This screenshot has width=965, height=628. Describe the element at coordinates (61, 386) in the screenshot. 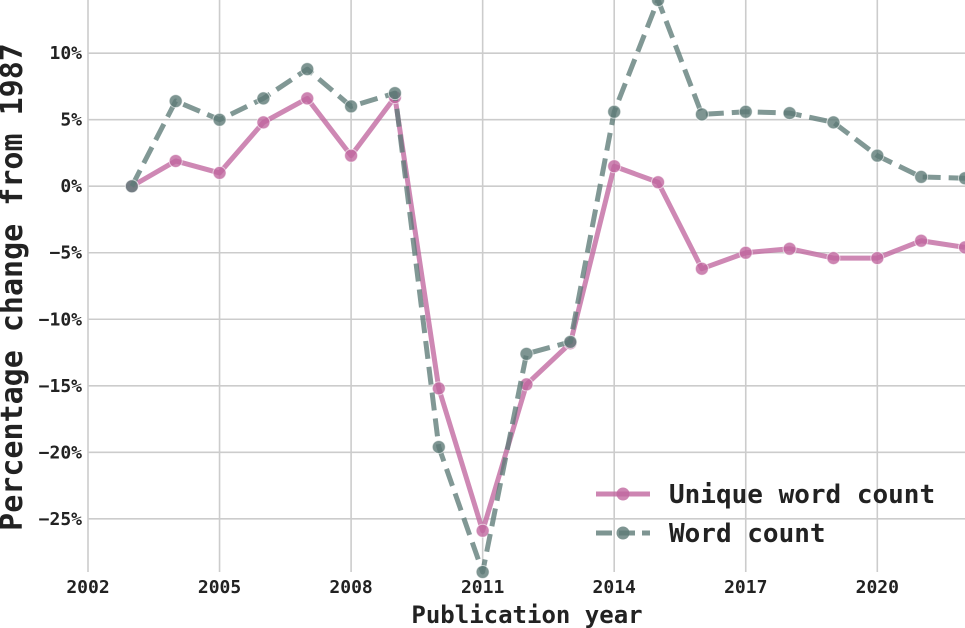

I see `y-tick-label: −15%` at that location.